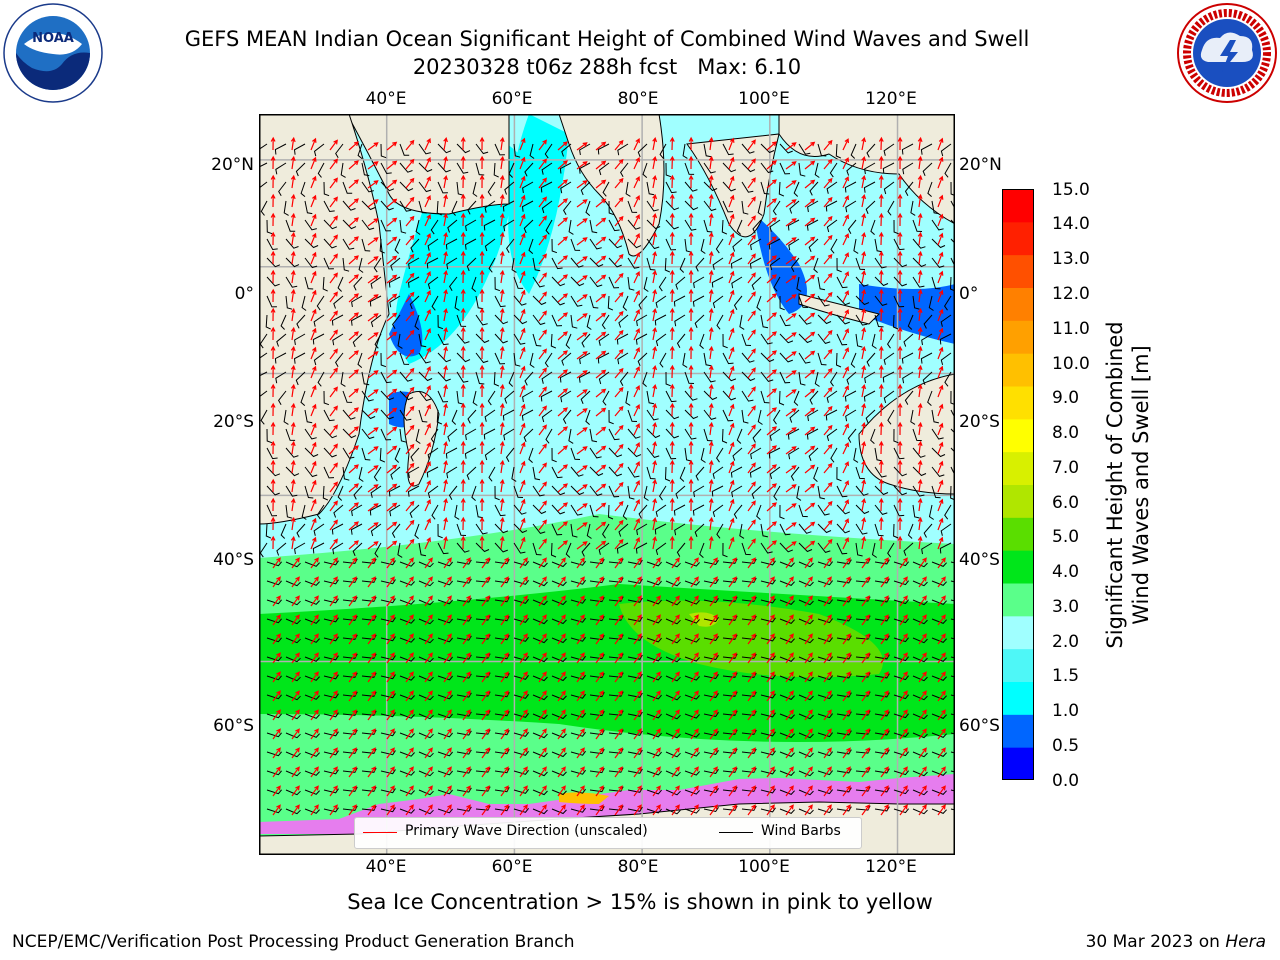 The image size is (1280, 960). Describe the element at coordinates (1245, 942) in the screenshot. I see `footer-machine-name: Hera` at that location.